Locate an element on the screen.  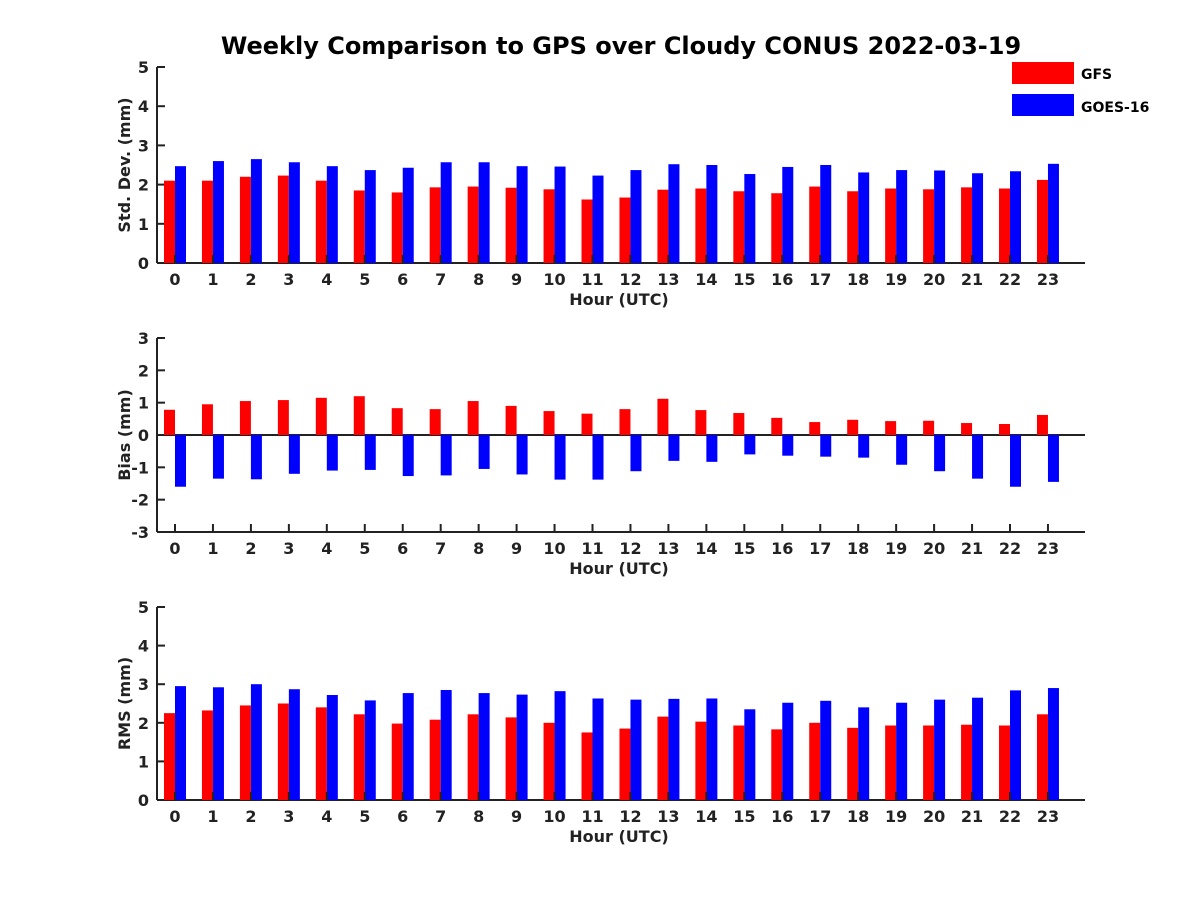
x-tick-label: 18 is located at coordinates (858, 548).